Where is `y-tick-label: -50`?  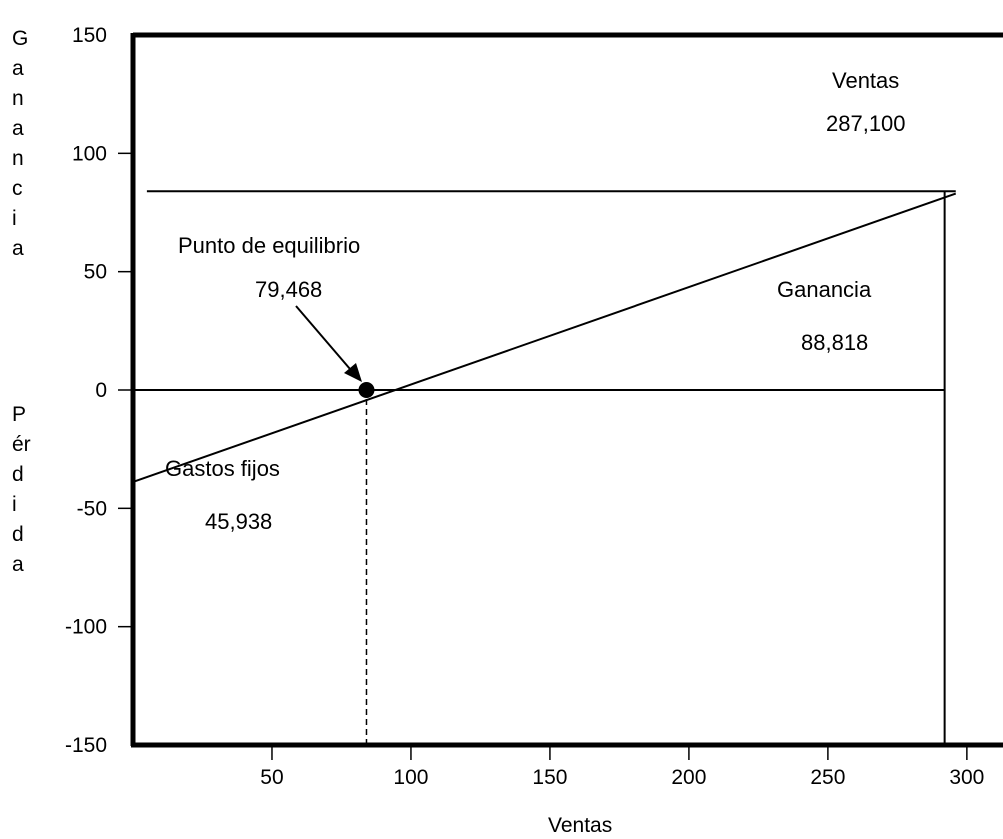
y-tick-label: -50 is located at coordinates (92, 508).